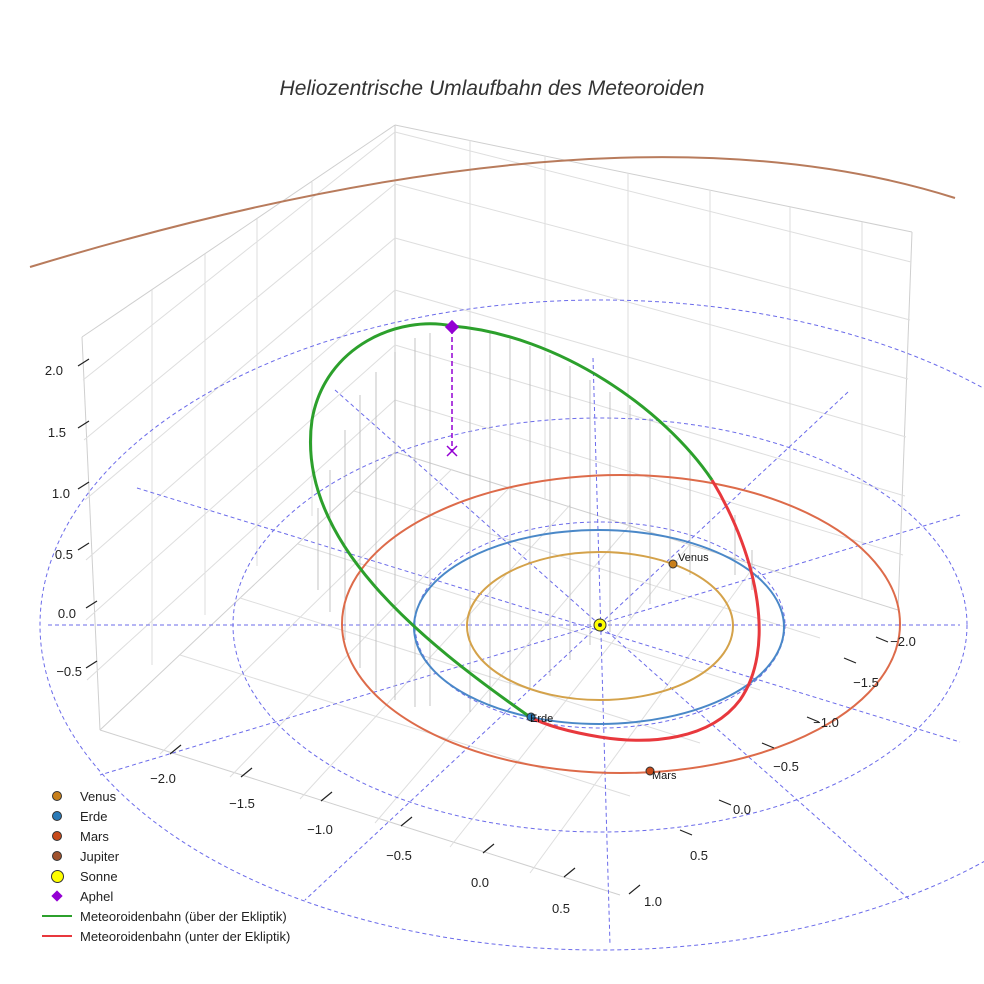  I want to click on x-tick-label: 0.5, so click(561, 908).